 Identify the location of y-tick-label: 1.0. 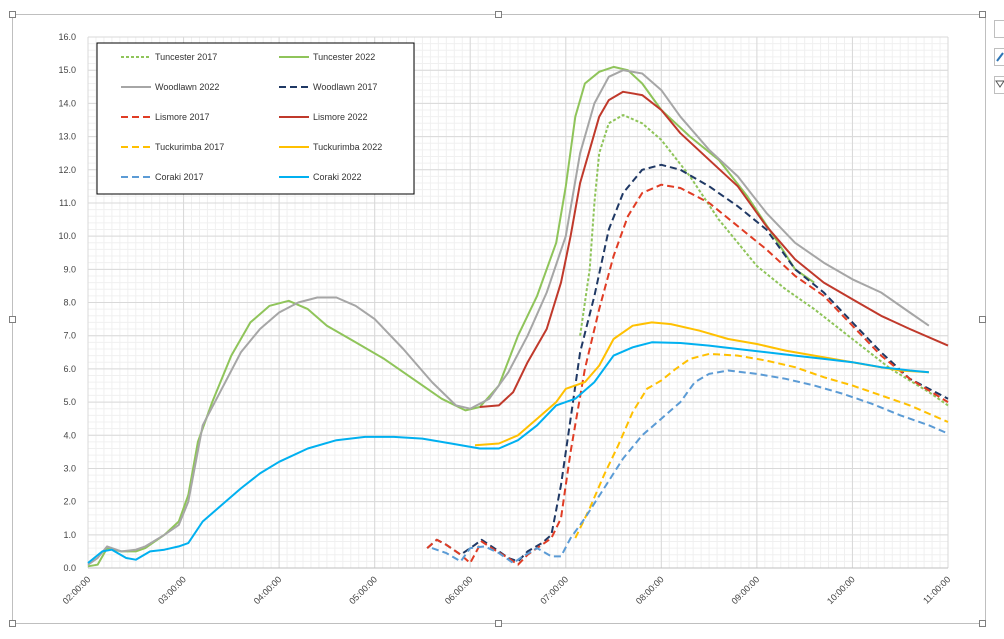
(69, 535).